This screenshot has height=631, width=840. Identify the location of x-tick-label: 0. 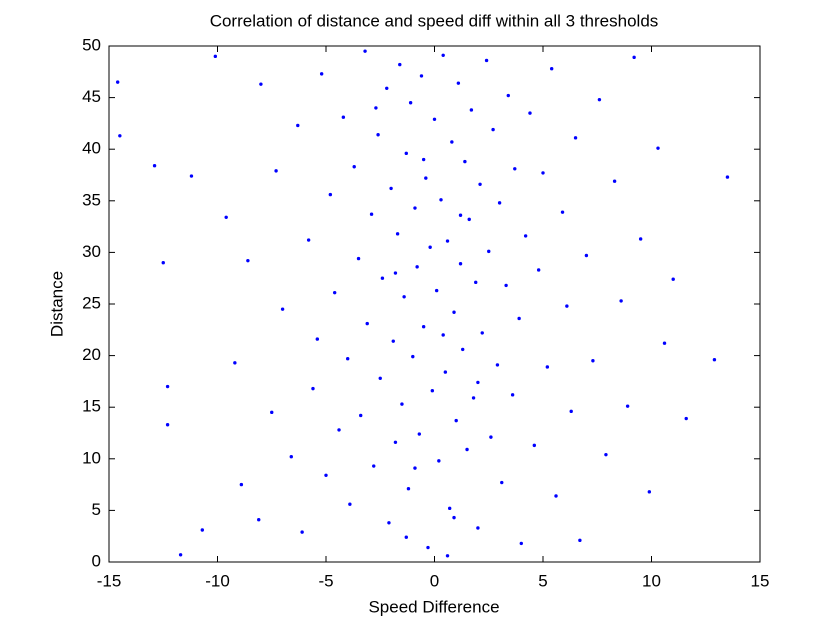
(434, 580).